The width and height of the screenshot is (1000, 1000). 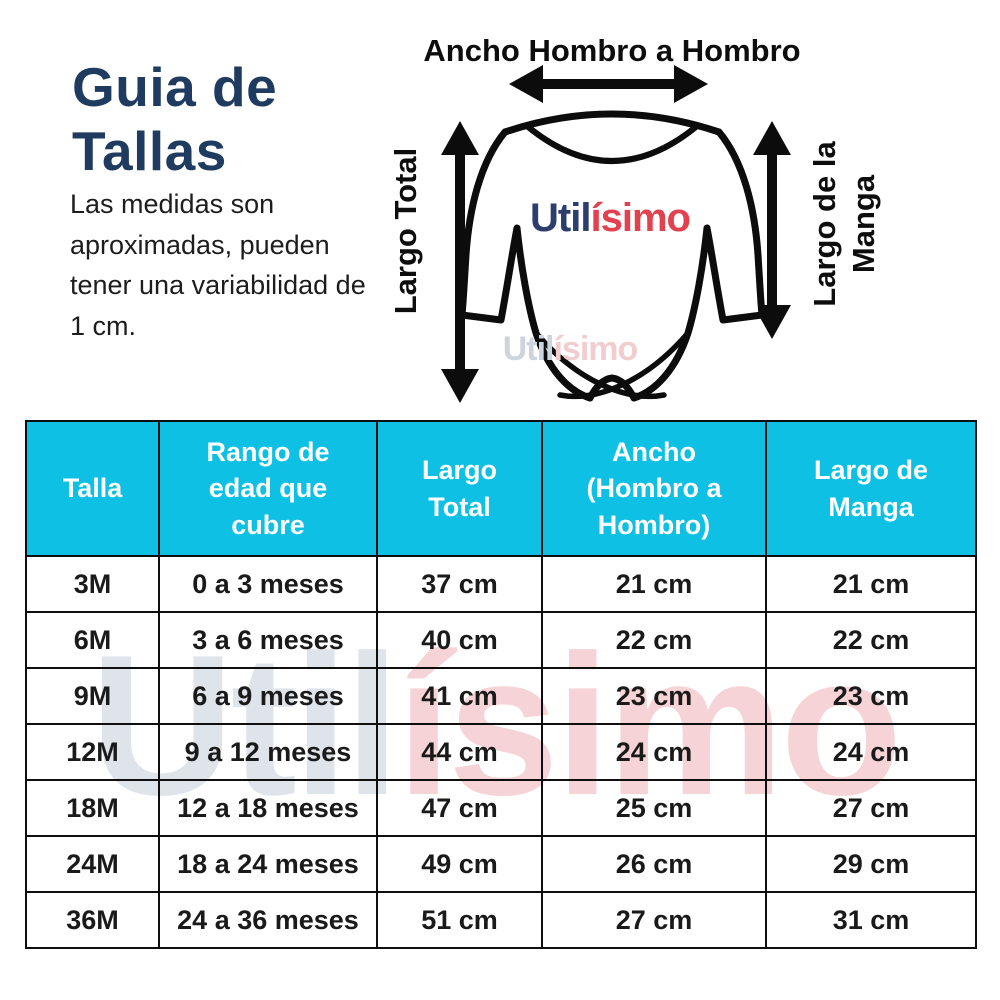 What do you see at coordinates (268, 864) in the screenshot?
I see `cell-rango: 18 a 24 meses` at bounding box center [268, 864].